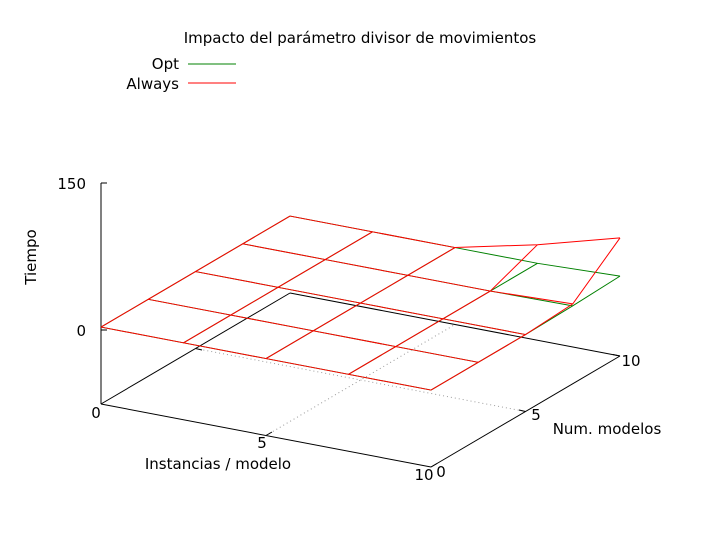  I want to click on y-tick-label-0: 0, so click(441, 472).